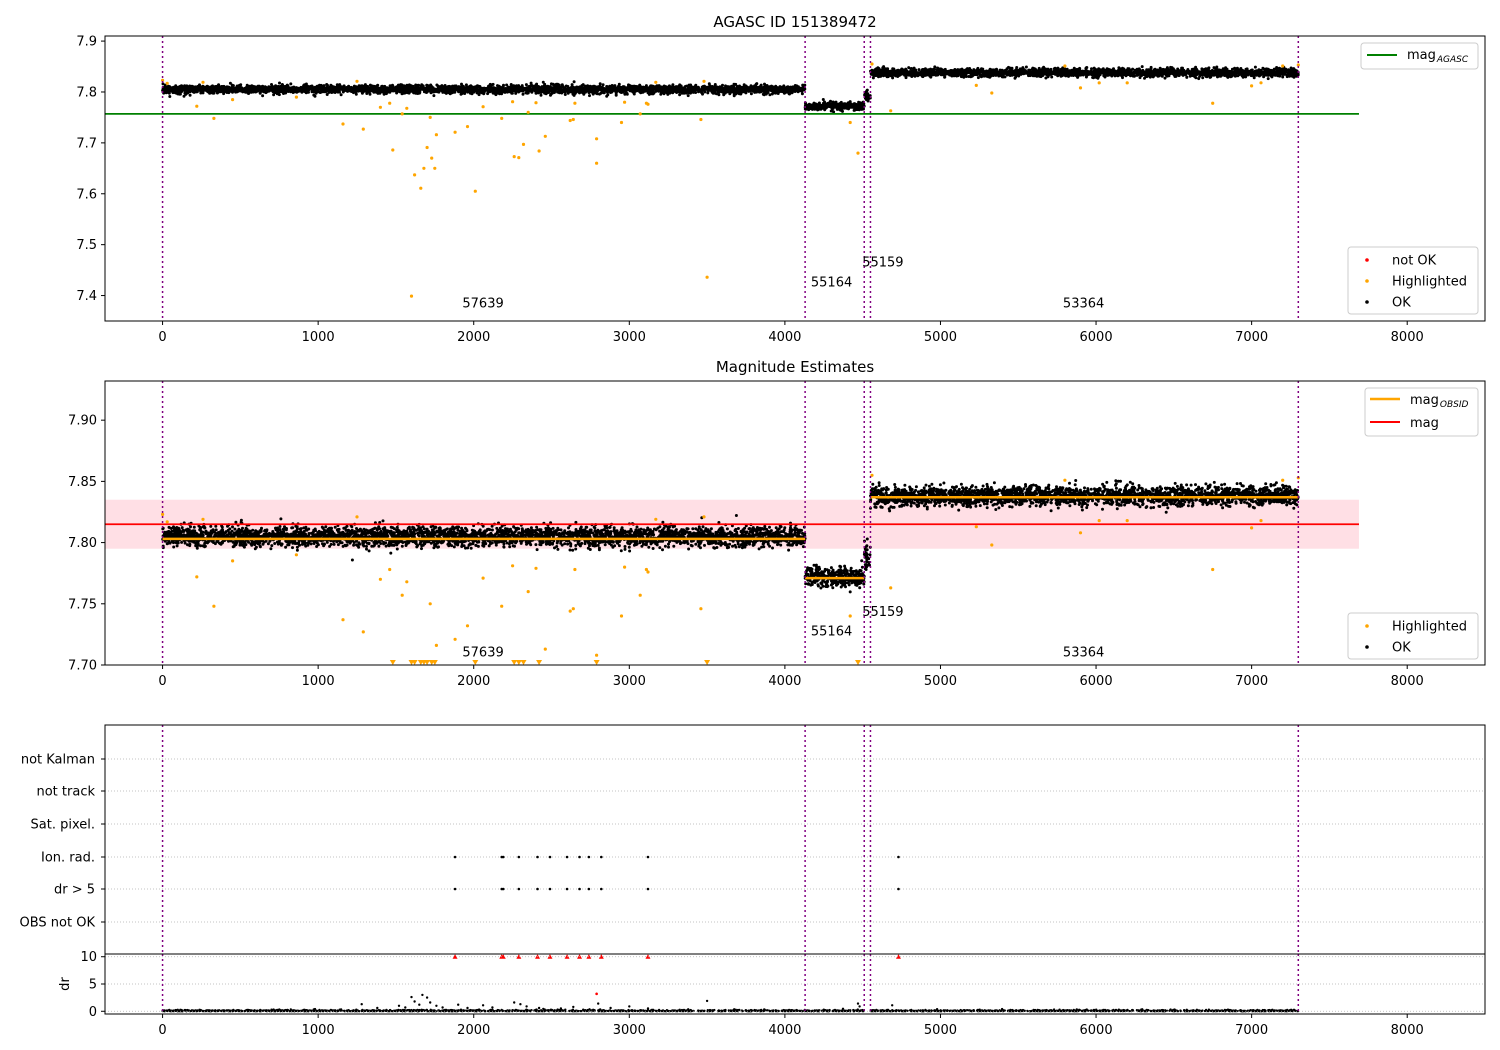 The width and height of the screenshot is (1500, 1050). I want to click on dr-ok-points, so click(730, 1010).